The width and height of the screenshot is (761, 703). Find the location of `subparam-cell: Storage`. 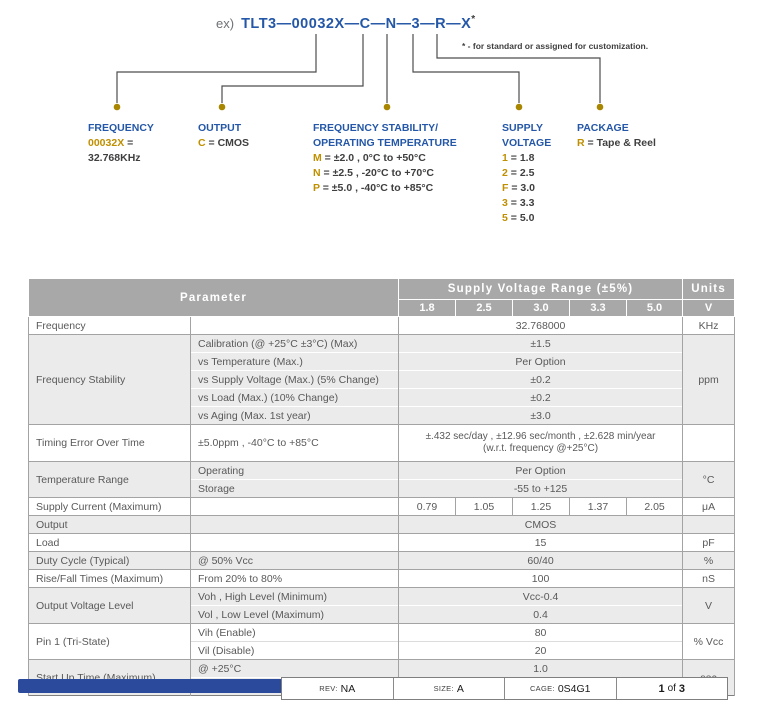

subparam-cell: Storage is located at coordinates (294, 488).